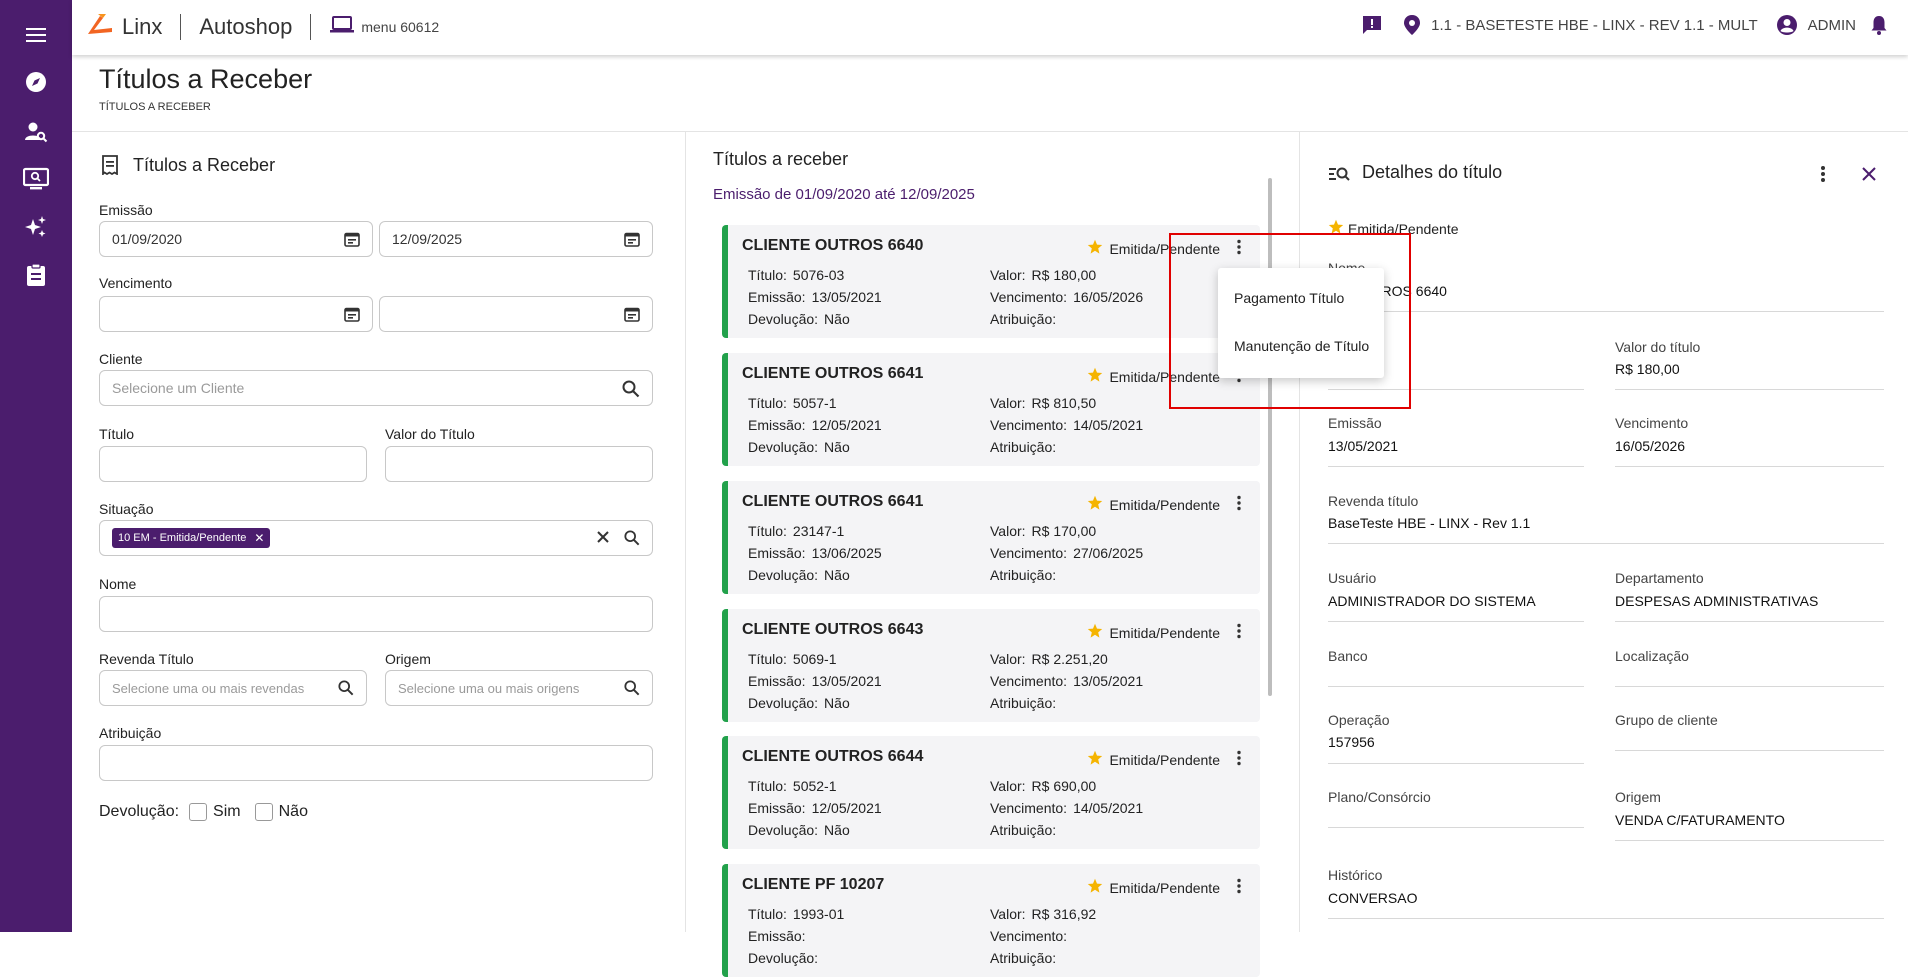  What do you see at coordinates (191, 538) in the screenshot?
I see `situacao-chip: 10 EM - Emitida/Pendente ✕` at bounding box center [191, 538].